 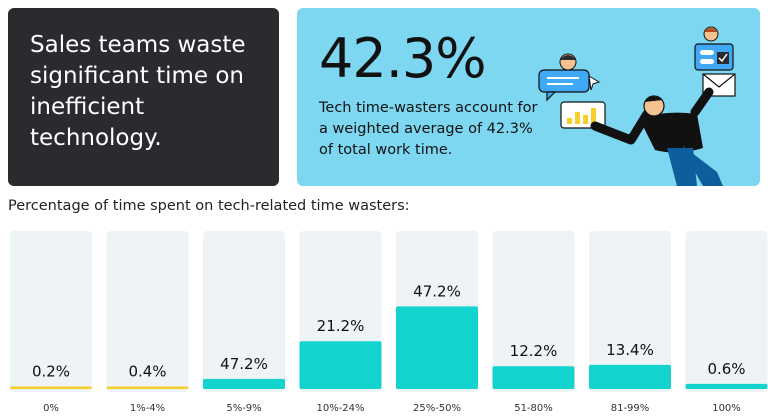 What do you see at coordinates (726, 369) in the screenshot?
I see `data-label: 0.6%` at bounding box center [726, 369].